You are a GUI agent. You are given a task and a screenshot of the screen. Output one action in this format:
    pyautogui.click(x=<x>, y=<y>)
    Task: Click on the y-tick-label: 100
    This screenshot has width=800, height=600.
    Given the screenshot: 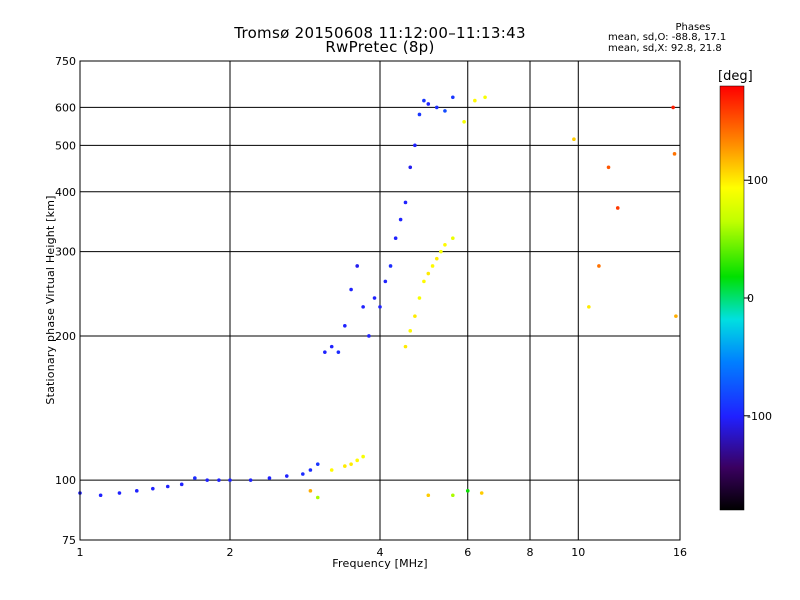 What is the action you would take?
    pyautogui.click(x=65, y=480)
    